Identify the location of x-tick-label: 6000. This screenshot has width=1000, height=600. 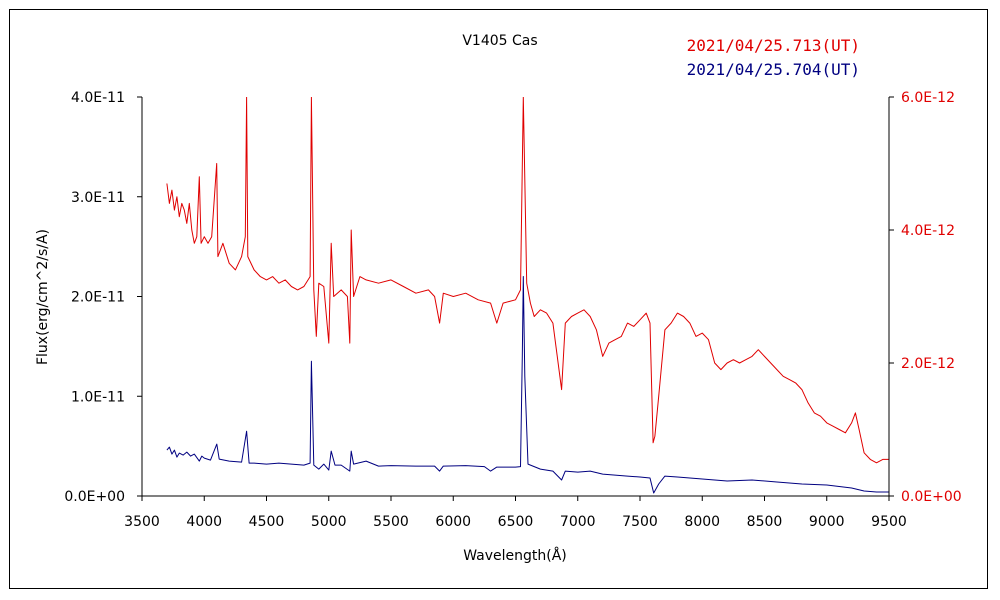
(453, 522).